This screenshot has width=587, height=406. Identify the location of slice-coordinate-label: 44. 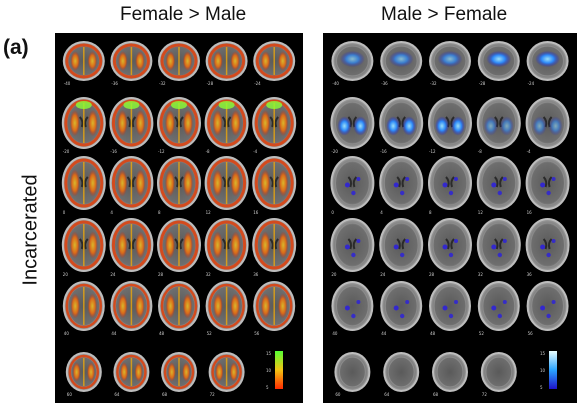
(384, 333).